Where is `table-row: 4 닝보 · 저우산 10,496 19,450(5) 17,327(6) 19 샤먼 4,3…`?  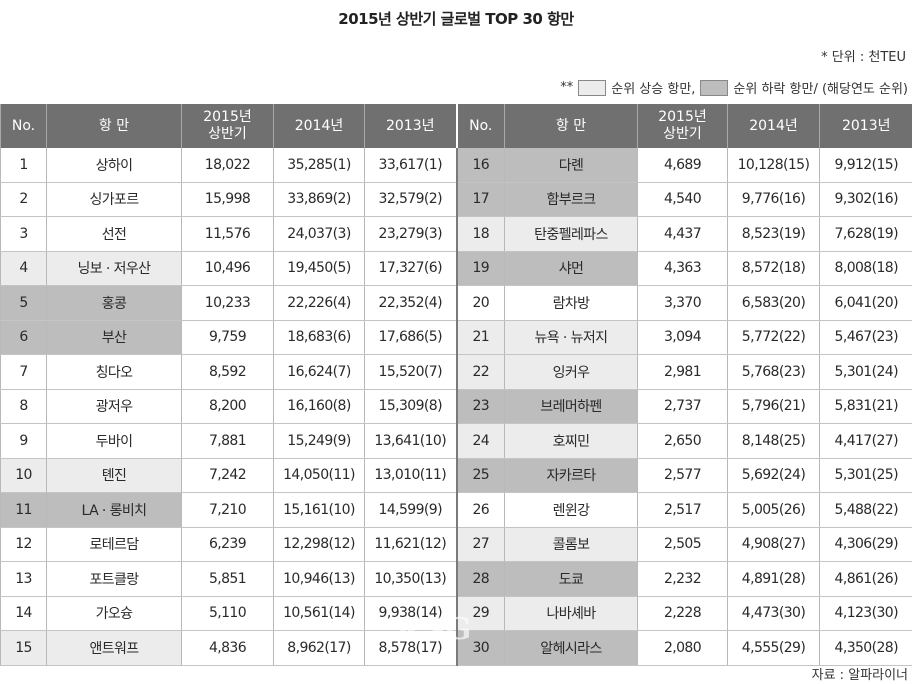 table-row: 4 닝보 · 저우산 10,496 19,450(5) 17,327(6) 19 샤먼 4,3… is located at coordinates (456, 268).